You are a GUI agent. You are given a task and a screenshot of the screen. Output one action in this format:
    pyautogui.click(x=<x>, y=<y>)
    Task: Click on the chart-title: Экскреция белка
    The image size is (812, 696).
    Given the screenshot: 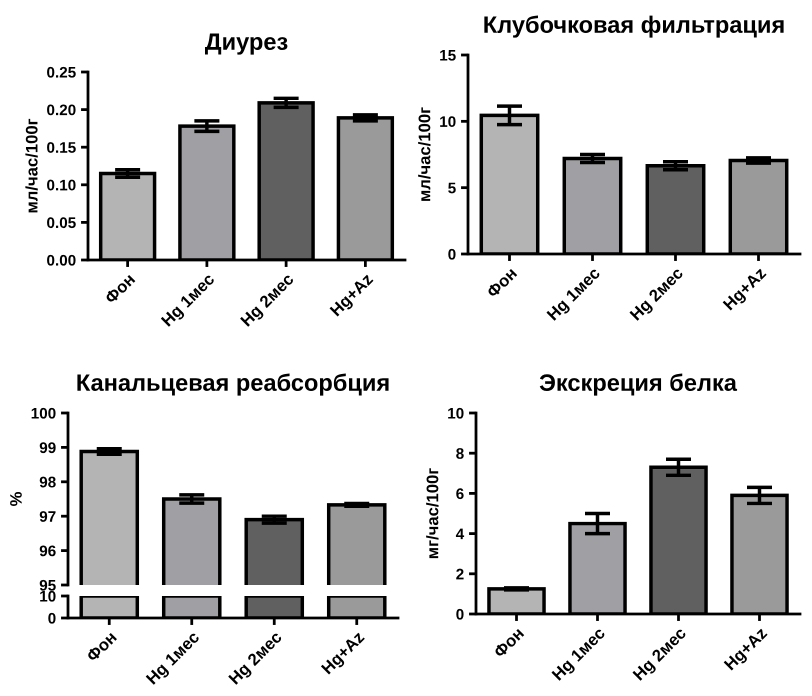 What is the action you would take?
    pyautogui.click(x=639, y=384)
    